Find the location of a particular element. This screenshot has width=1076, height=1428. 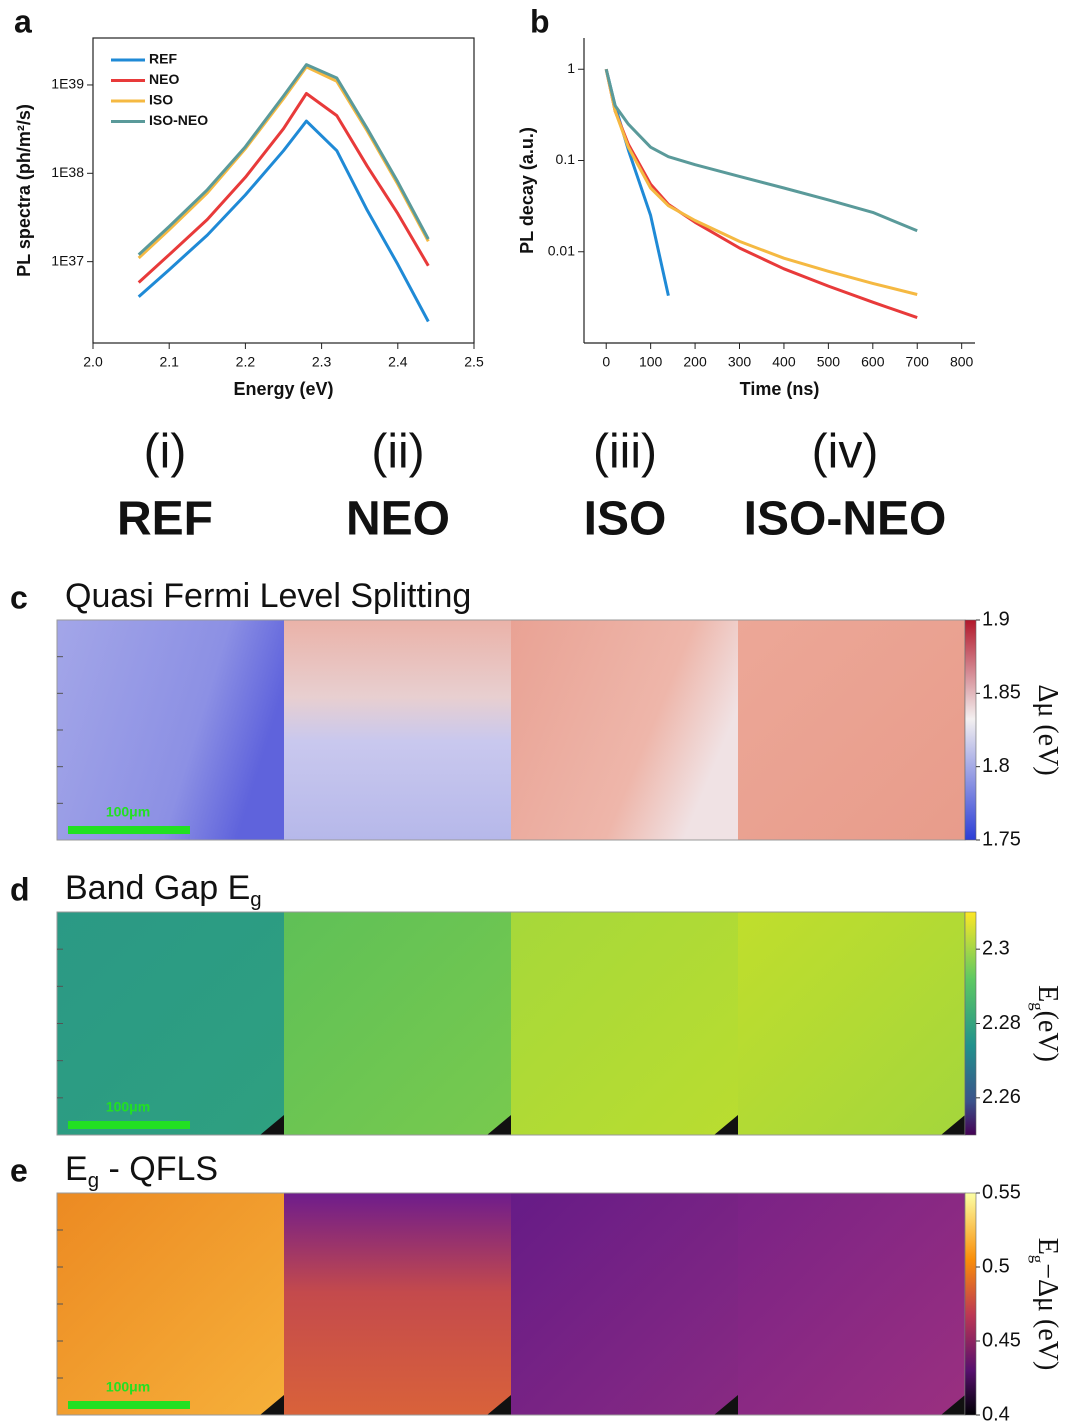

plot-frame is located at coordinates (283, 190).